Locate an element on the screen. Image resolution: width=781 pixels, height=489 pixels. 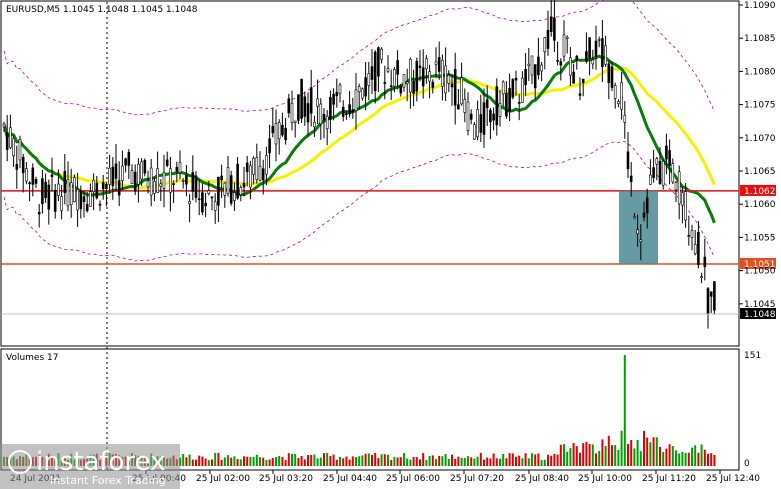
volume-zero-label: 0 is located at coordinates (747, 464).